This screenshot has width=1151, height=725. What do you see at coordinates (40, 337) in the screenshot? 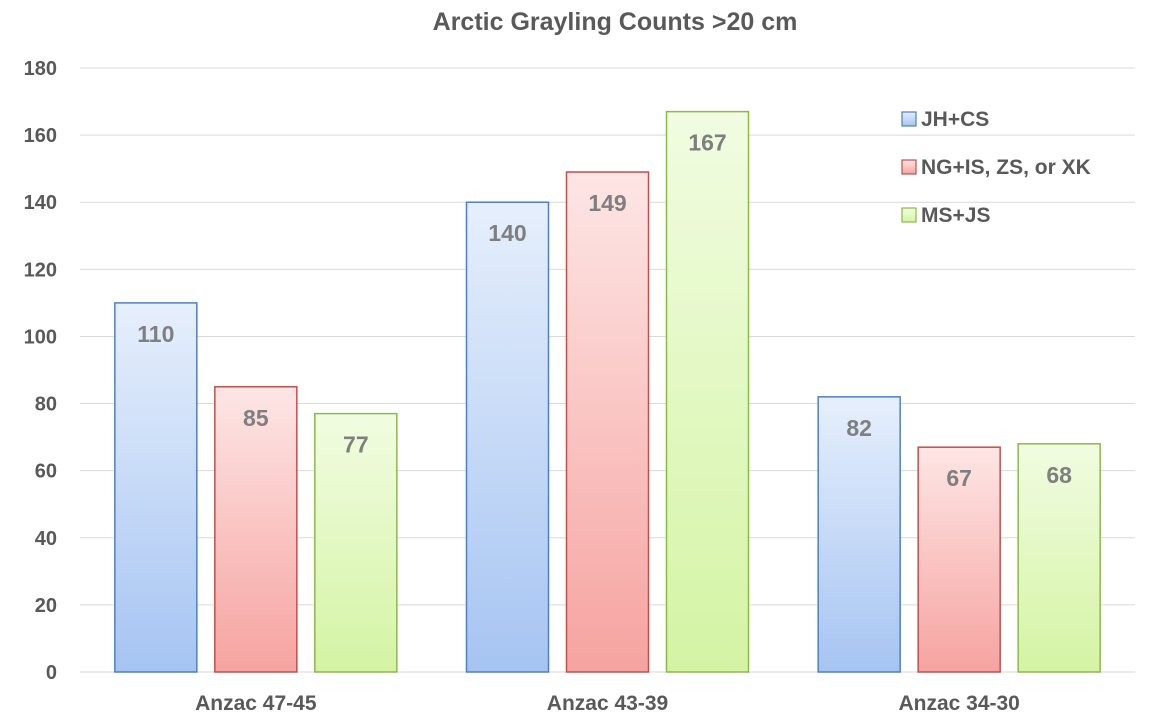
I see `y-tick-label: 100` at bounding box center [40, 337].